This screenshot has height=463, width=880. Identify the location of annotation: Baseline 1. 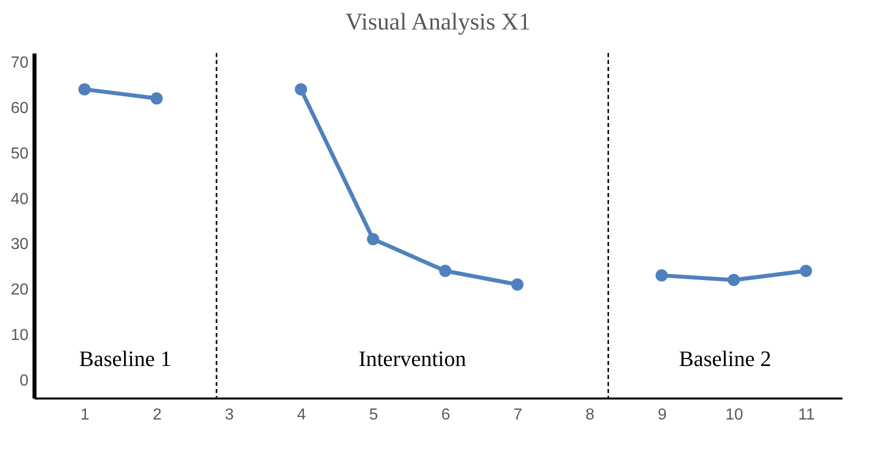
(125, 358).